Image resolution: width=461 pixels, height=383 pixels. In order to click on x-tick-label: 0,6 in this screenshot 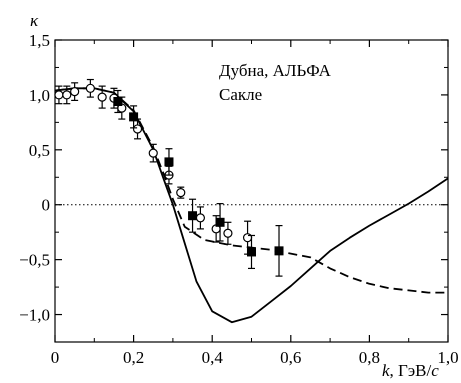, I will do `click(290, 357)`.